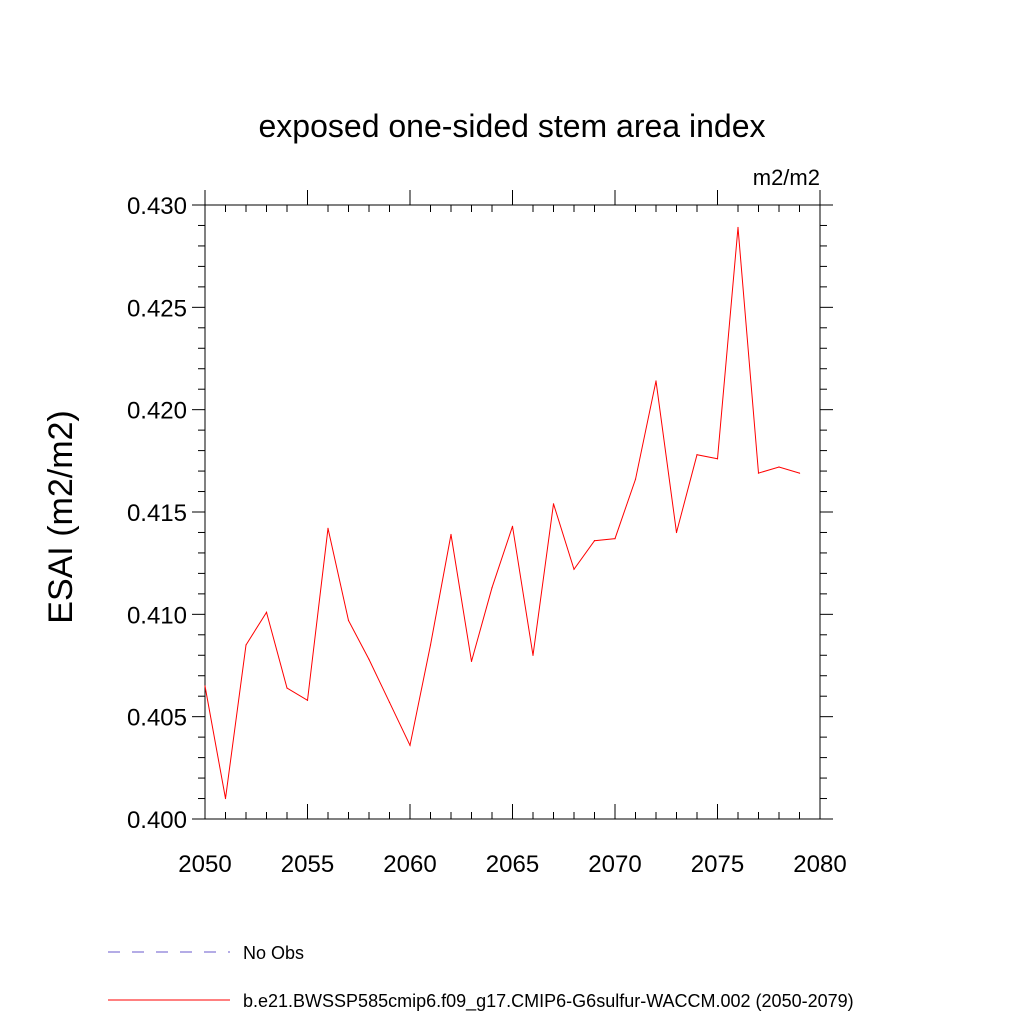 This screenshot has height=1024, width=1024. What do you see at coordinates (157, 411) in the screenshot?
I see `y-tick-label: 0.420` at bounding box center [157, 411].